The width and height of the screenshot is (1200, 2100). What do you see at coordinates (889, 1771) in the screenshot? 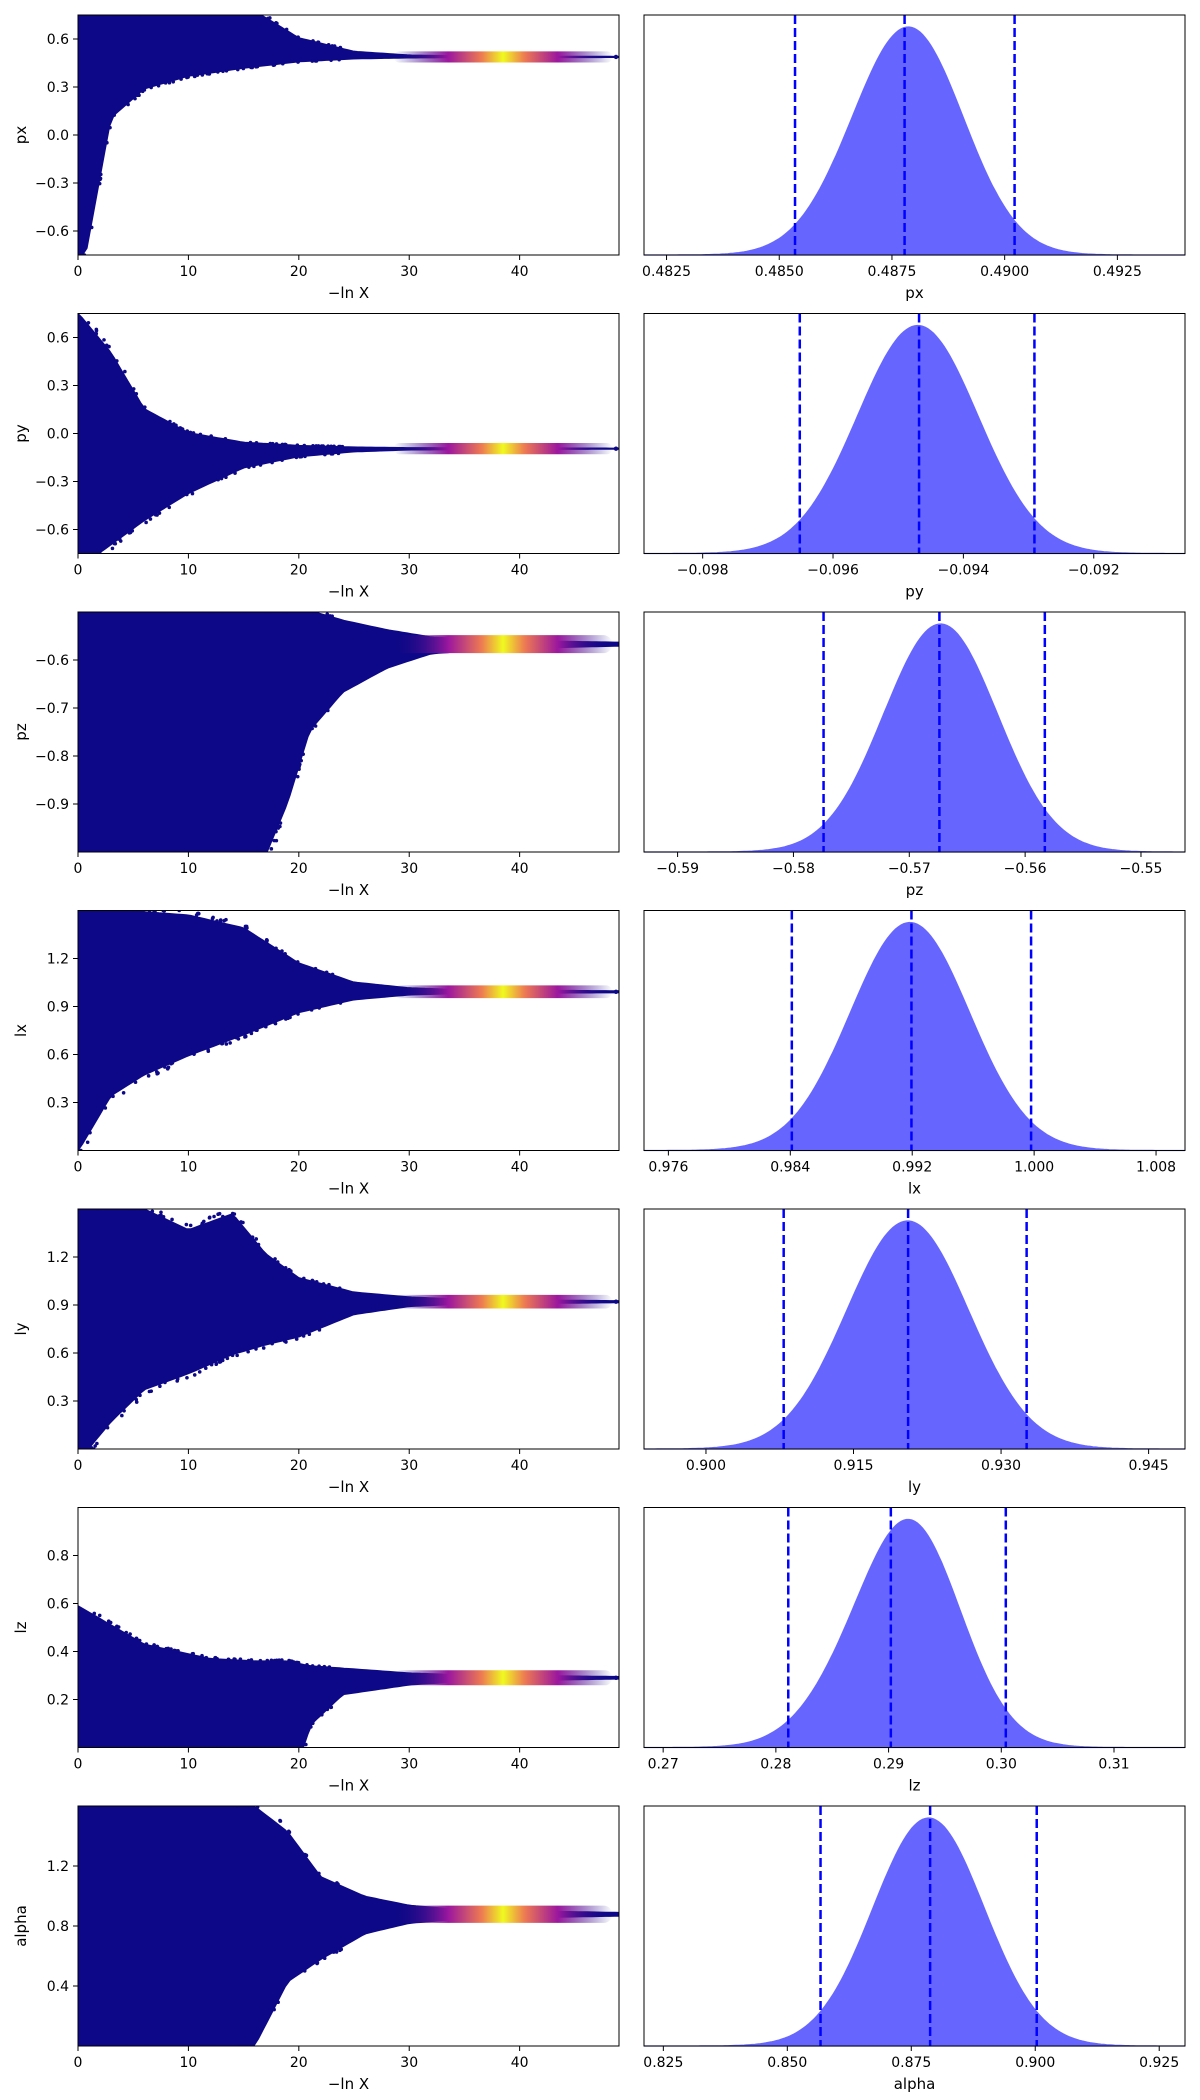
I see `posterior-lz-x-axis: 0.27 0.28 0.29 0.30 0.31 lz` at bounding box center [889, 1771].